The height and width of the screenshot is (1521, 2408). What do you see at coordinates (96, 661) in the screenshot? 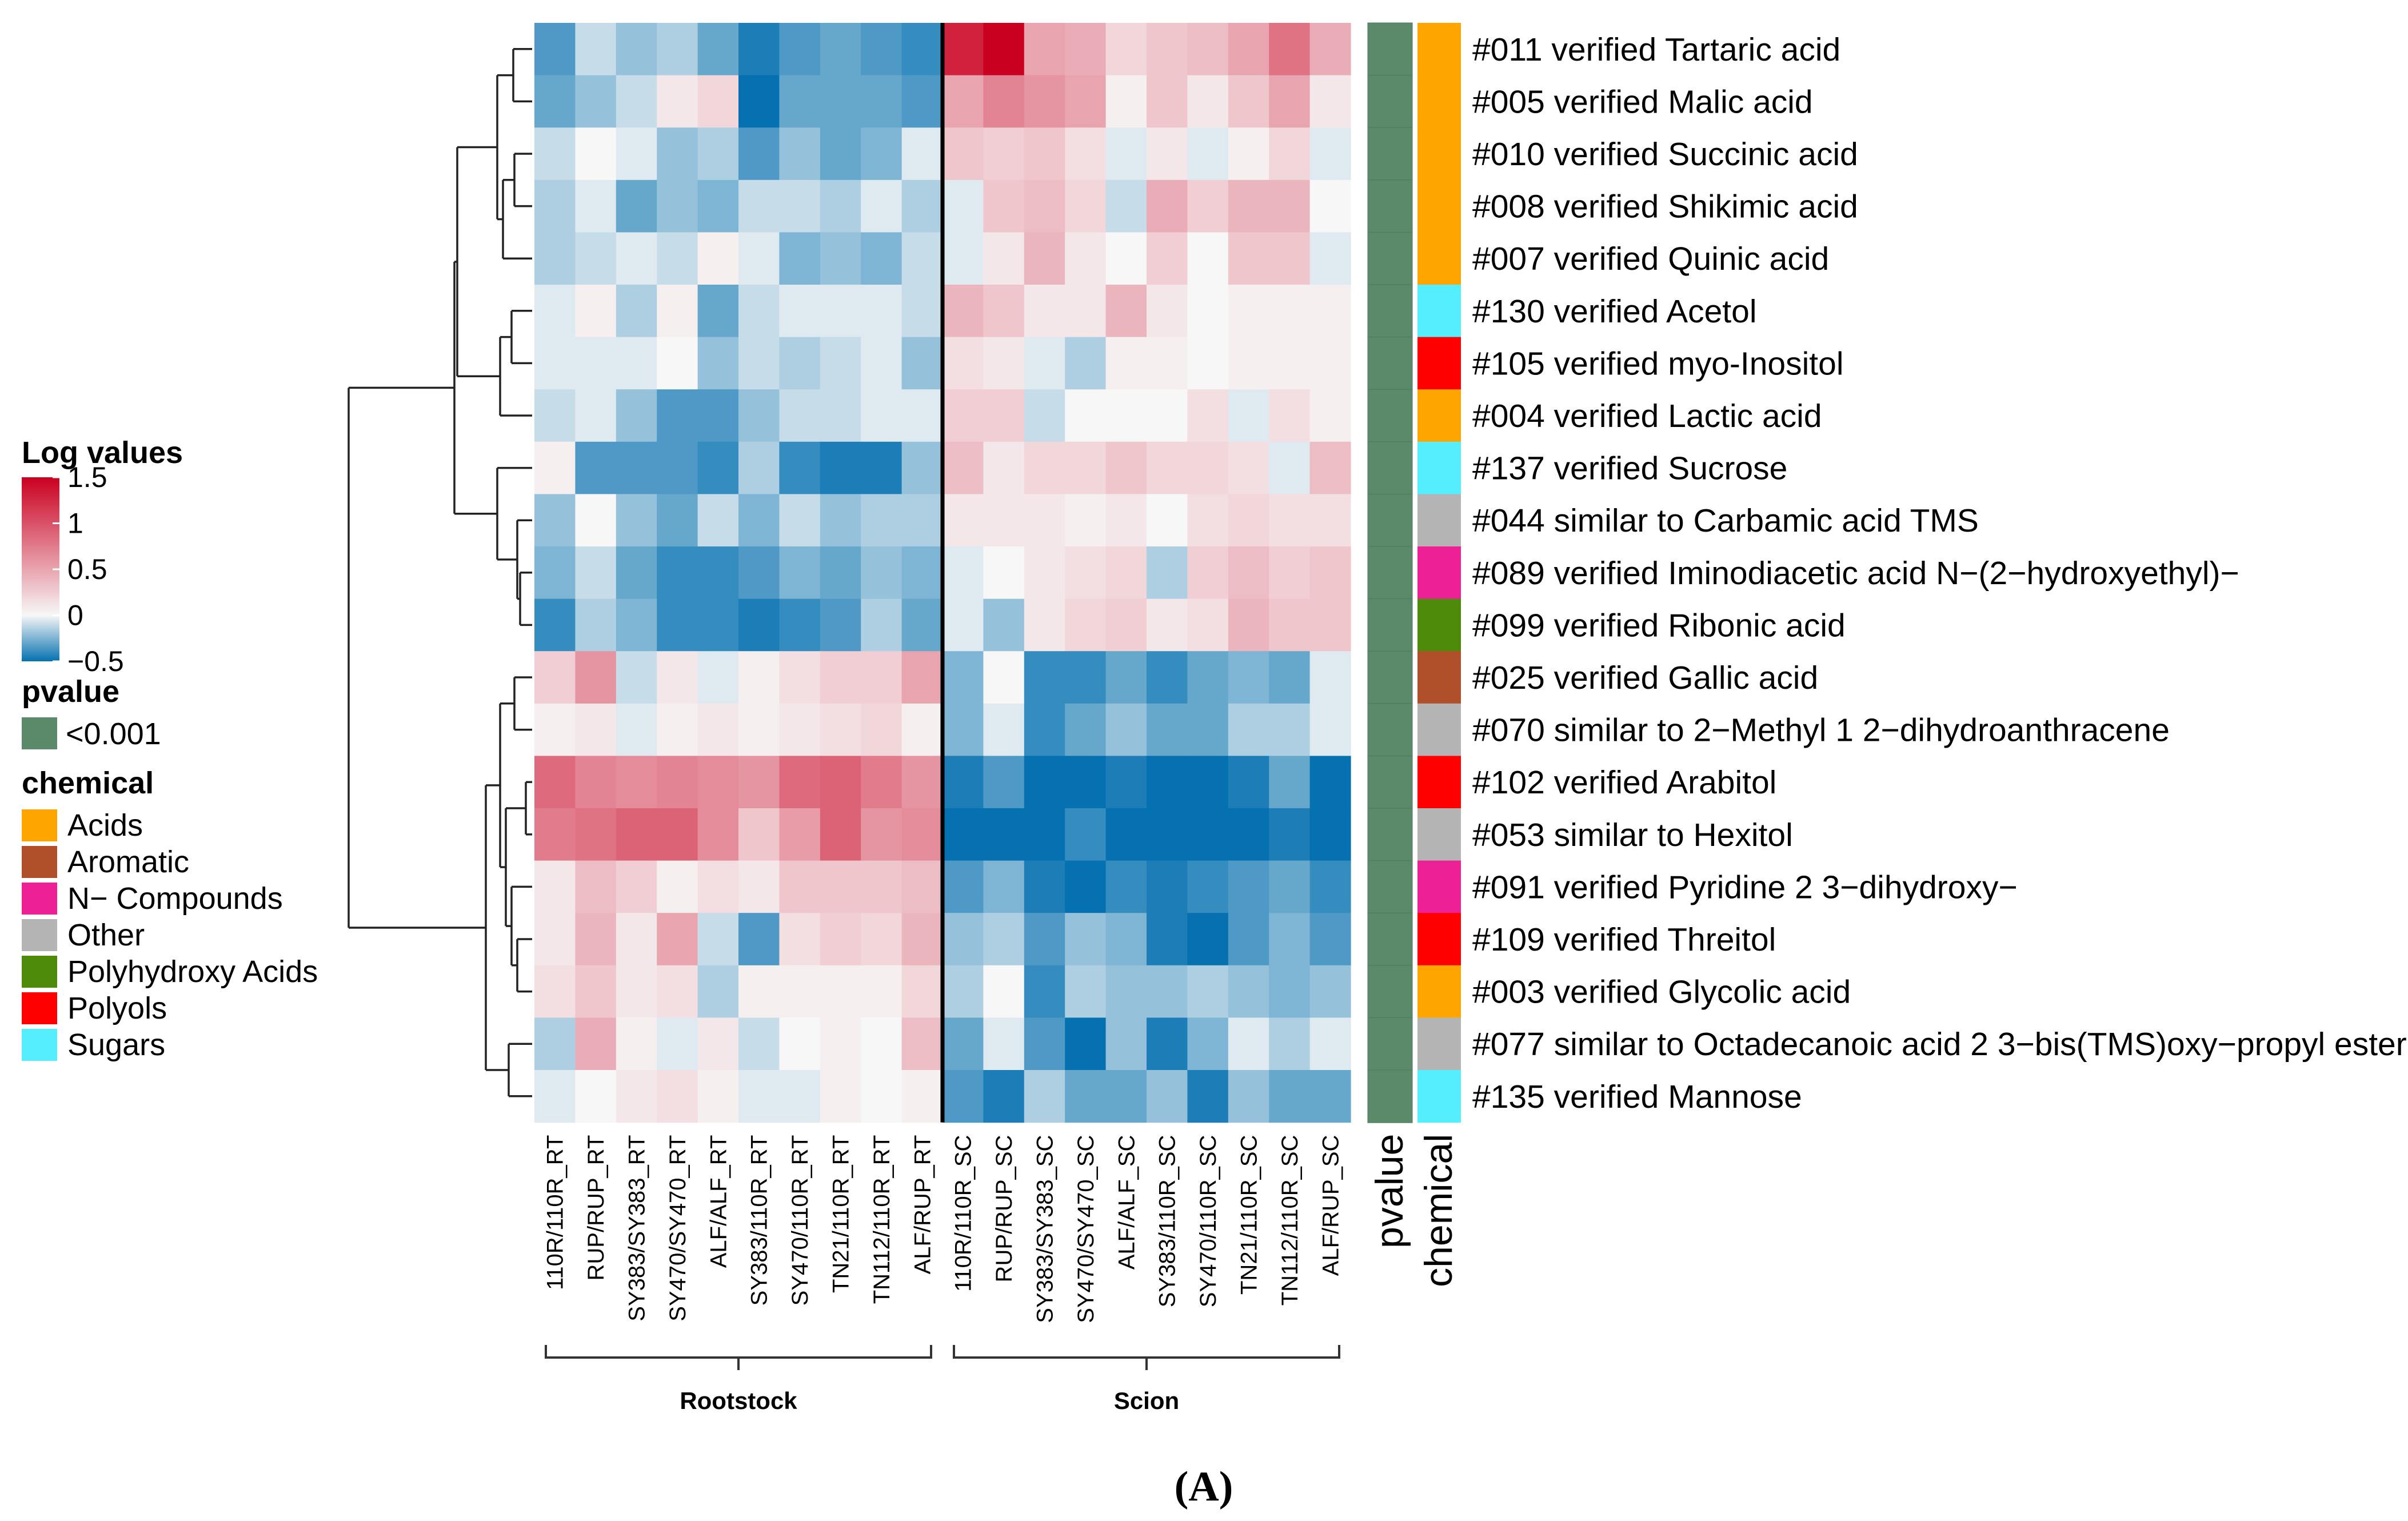
I see `colorbar-tick-label: −0.5` at bounding box center [96, 661].